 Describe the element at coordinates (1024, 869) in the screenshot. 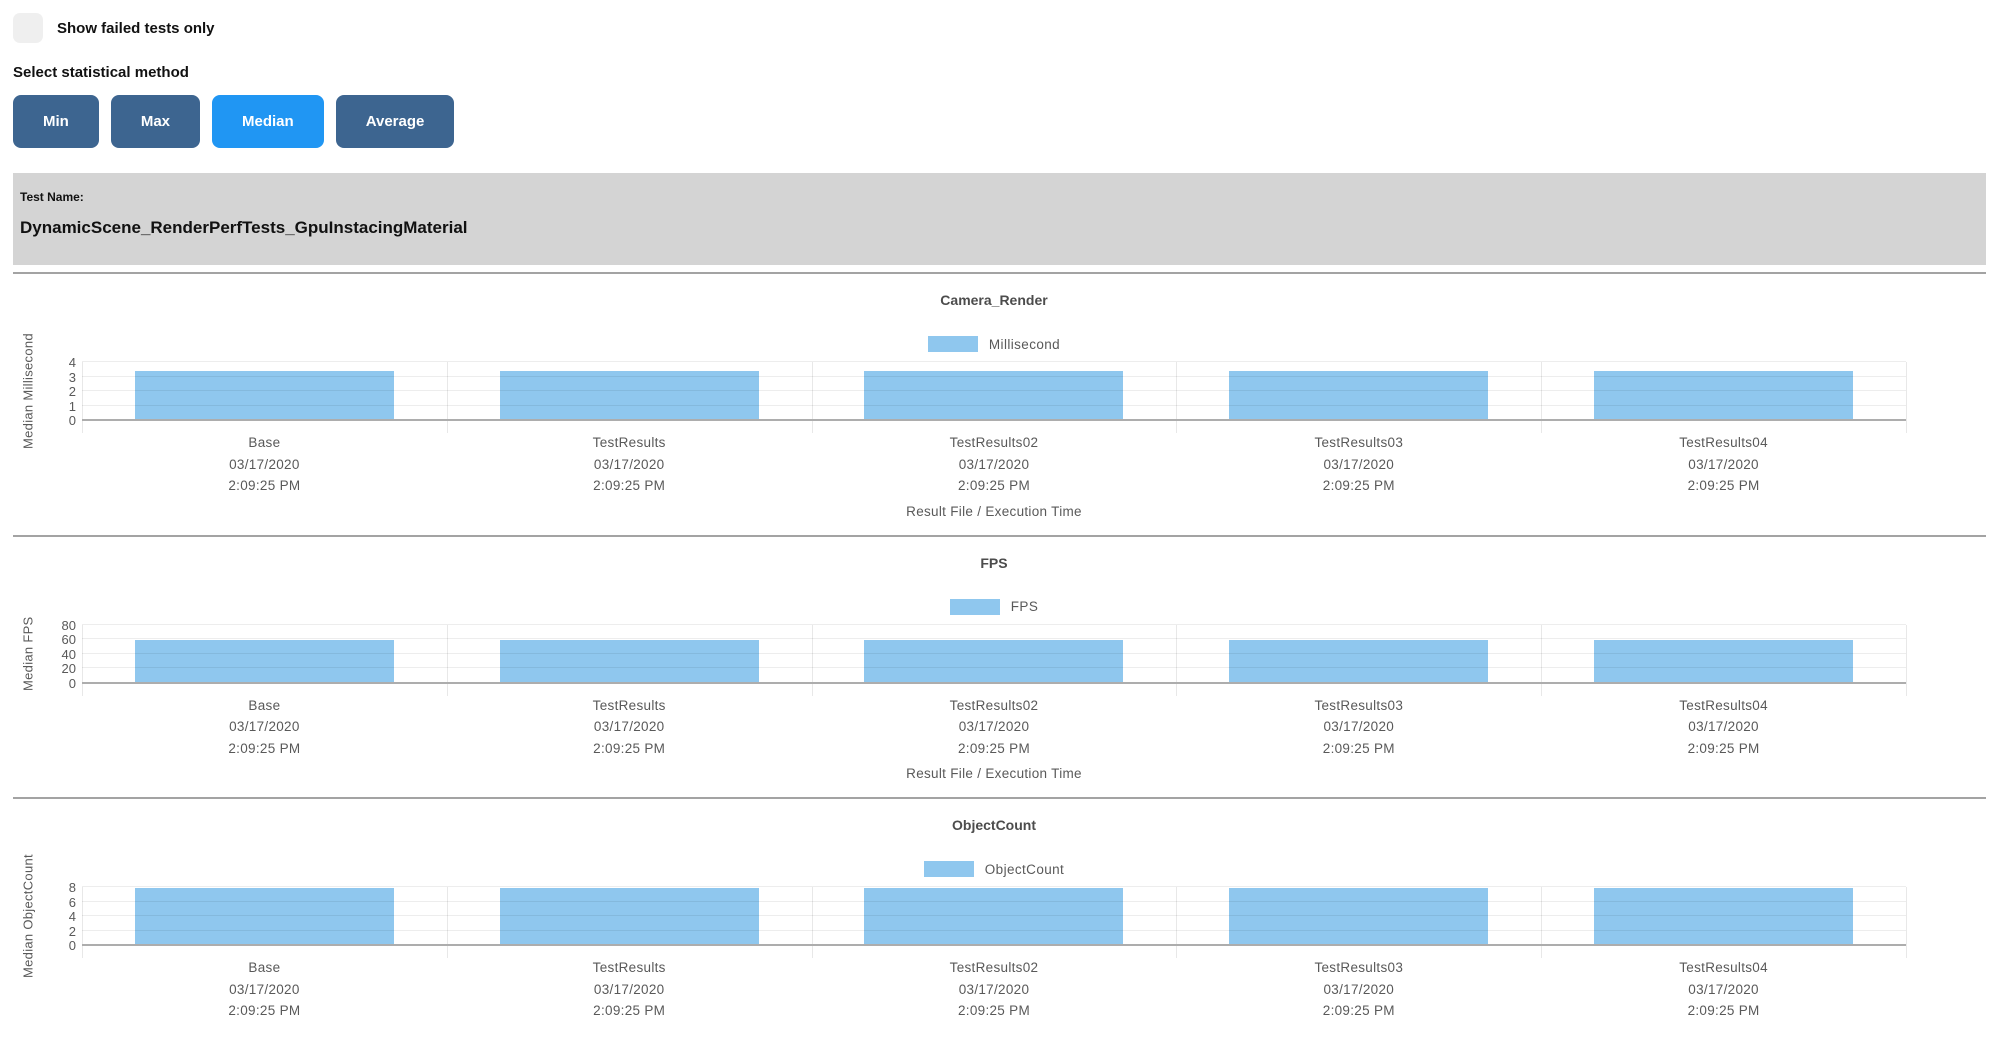

I see `legend-label: ObjectCount` at that location.